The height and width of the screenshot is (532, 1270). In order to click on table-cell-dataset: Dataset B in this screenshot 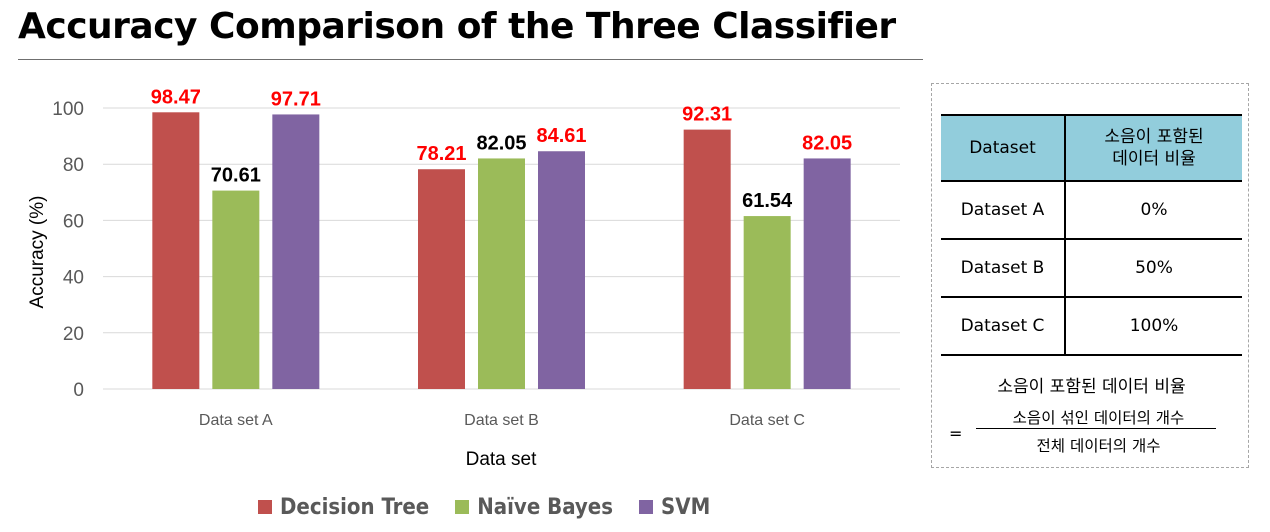, I will do `click(1003, 268)`.